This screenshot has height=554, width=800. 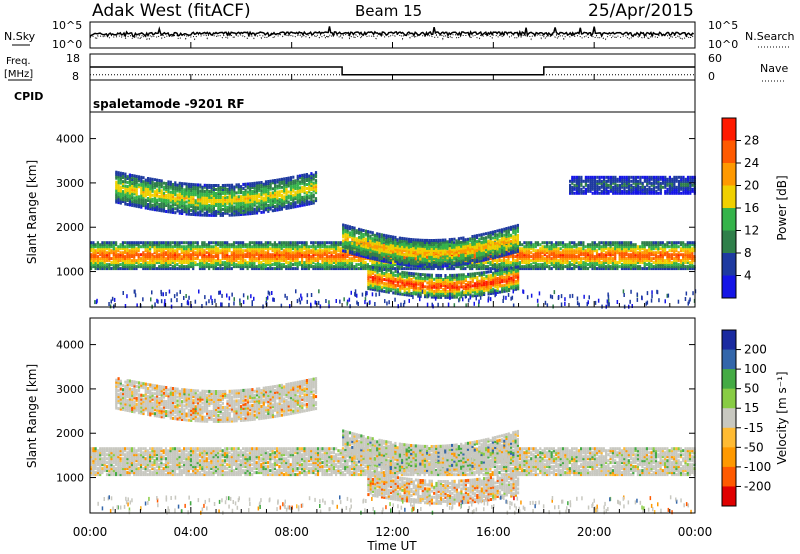 What do you see at coordinates (388, 11) in the screenshot?
I see `beam-title: Beam 15` at bounding box center [388, 11].